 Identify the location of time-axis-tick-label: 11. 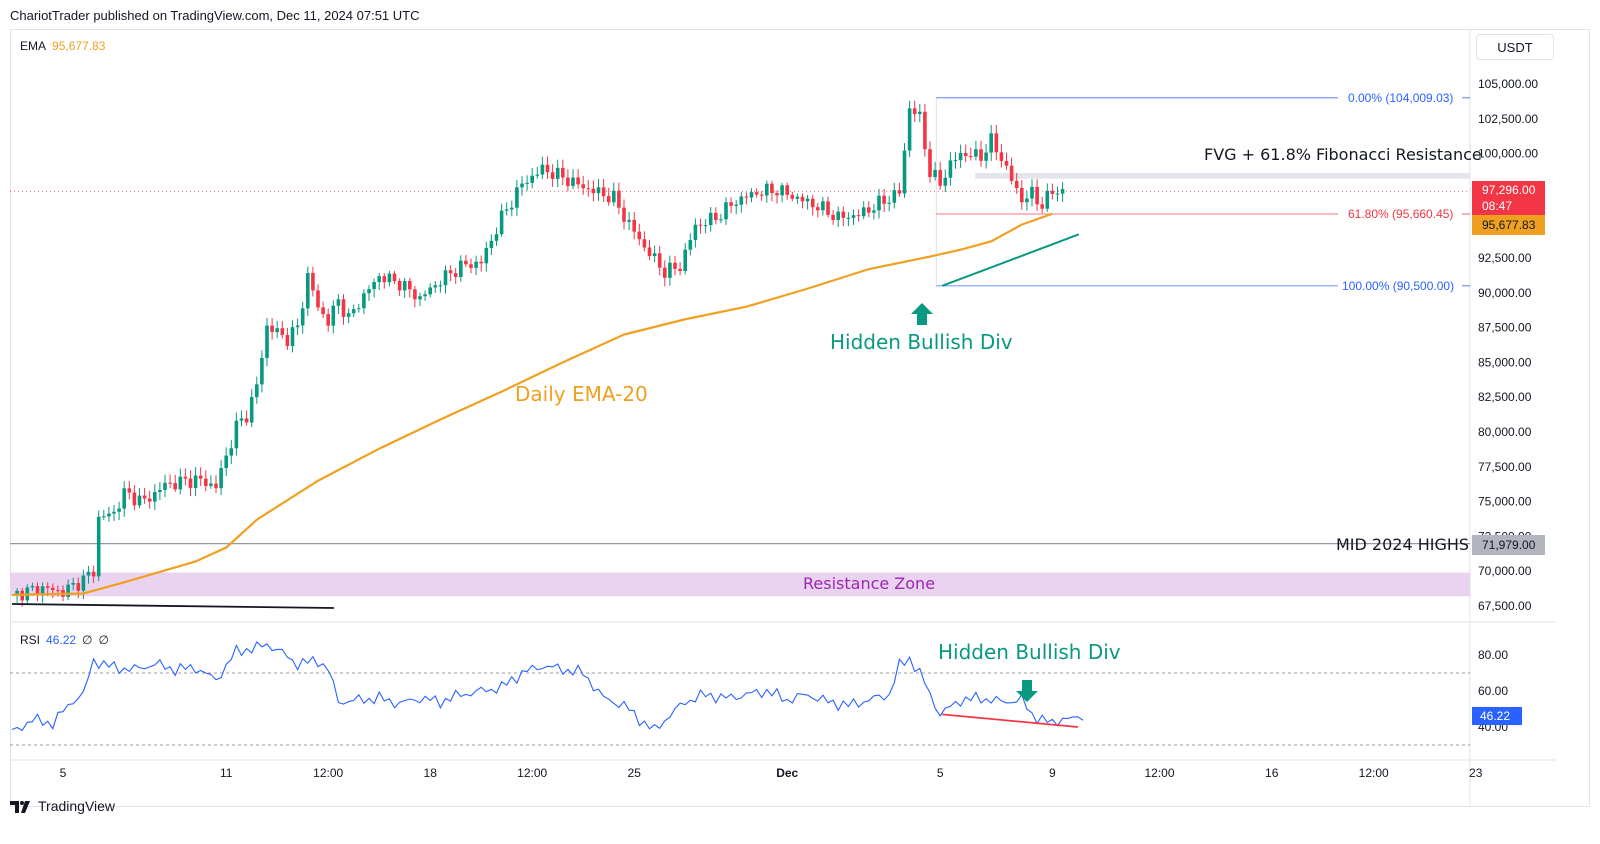
(226, 773).